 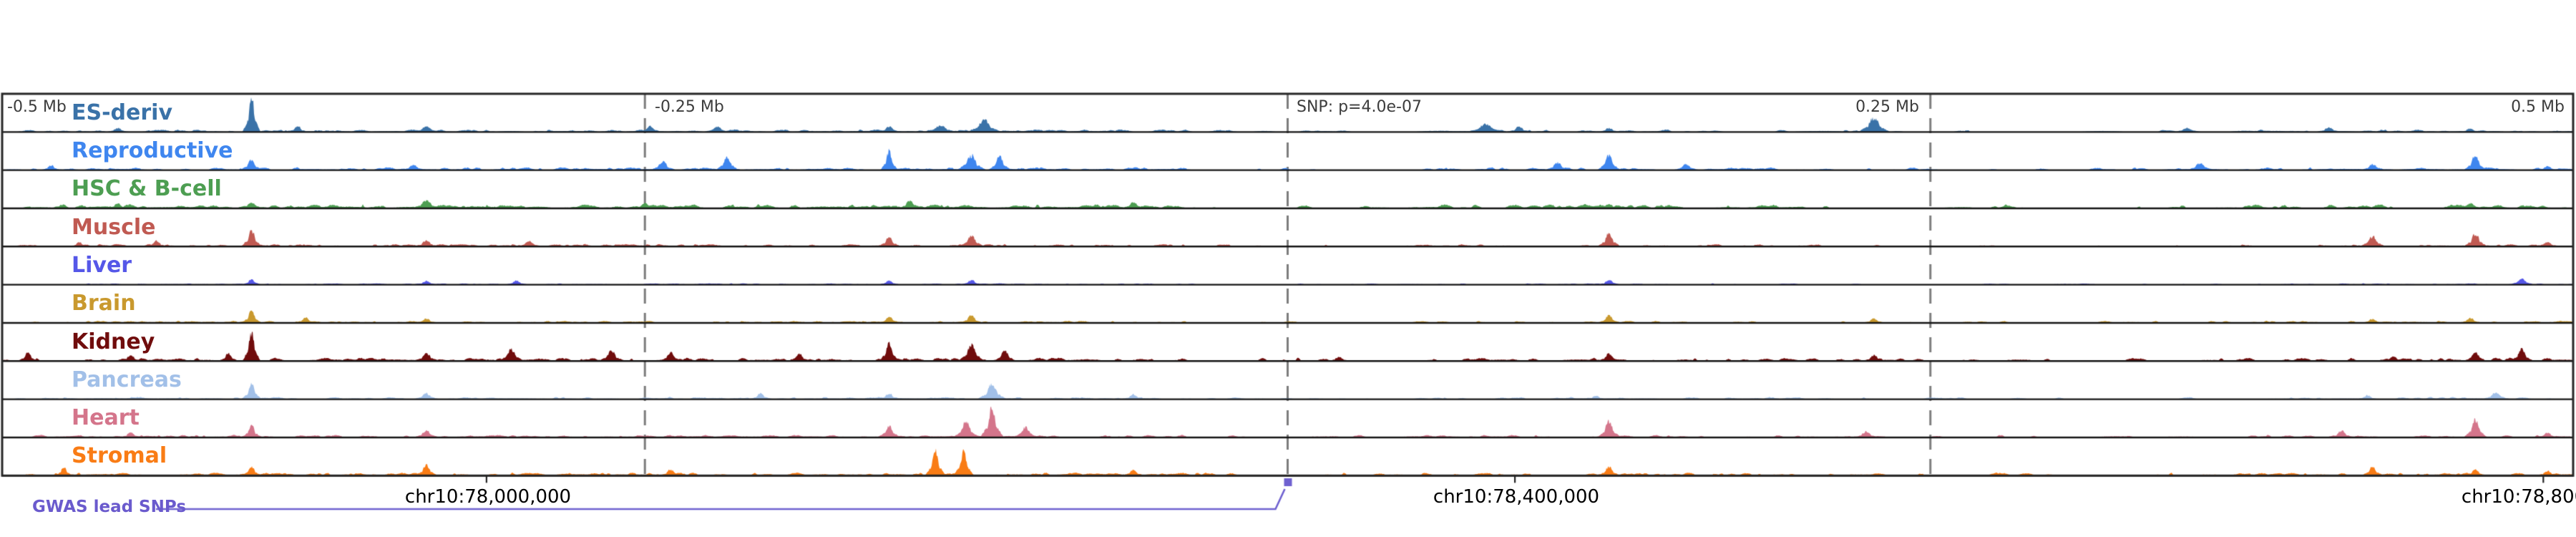 I want to click on track-label-liver: Liver, so click(x=102, y=265).